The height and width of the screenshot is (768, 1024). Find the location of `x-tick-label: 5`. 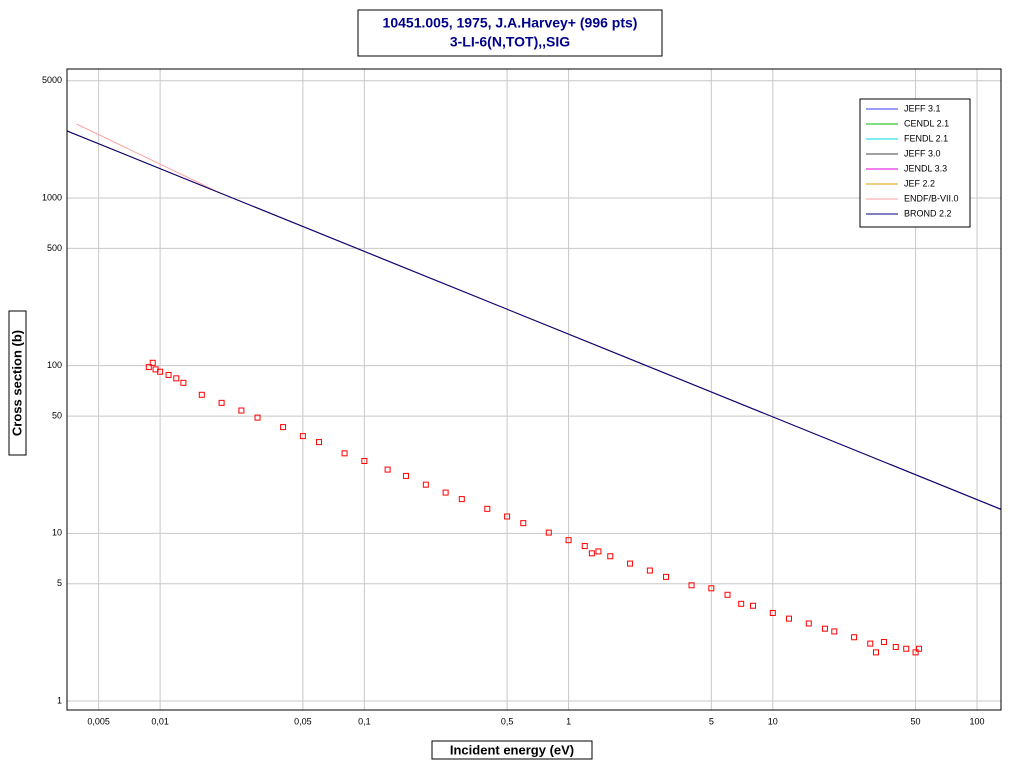

x-tick-label: 5 is located at coordinates (711, 721).